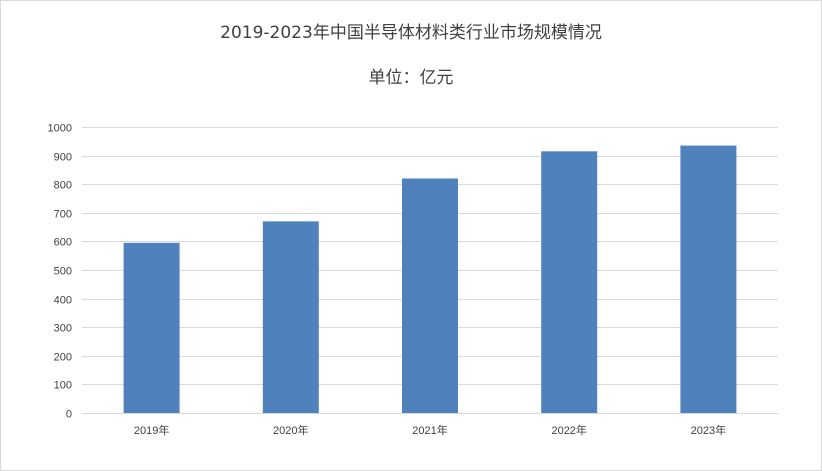  I want to click on y-tick-label: 700, so click(63, 215).